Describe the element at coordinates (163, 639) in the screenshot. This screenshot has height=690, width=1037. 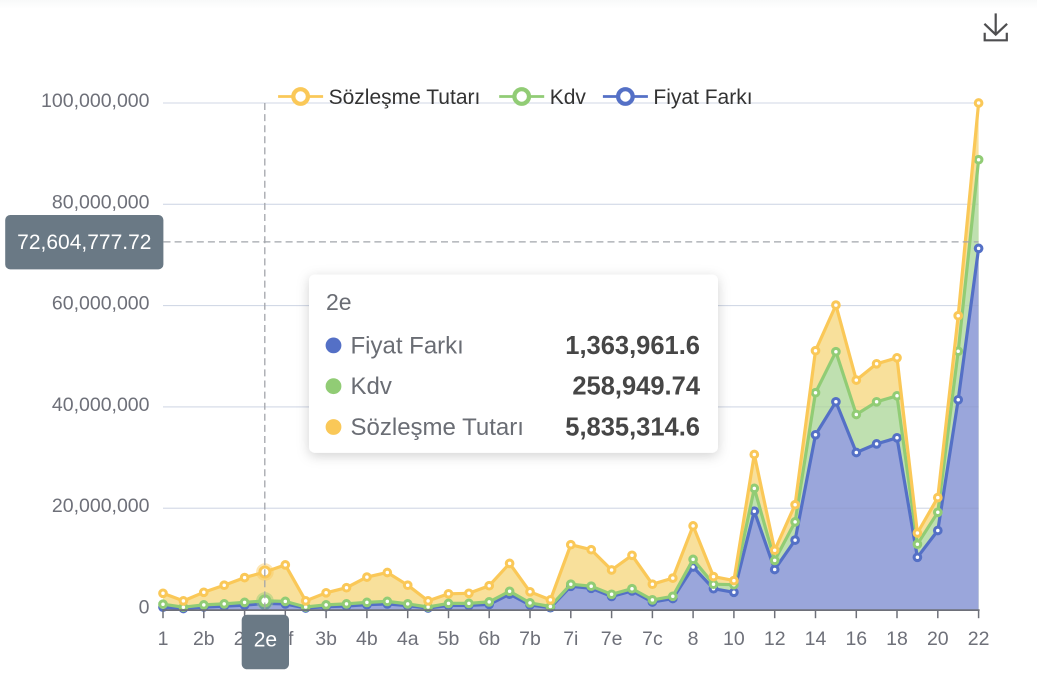
I see `svg-text: 1` at that location.